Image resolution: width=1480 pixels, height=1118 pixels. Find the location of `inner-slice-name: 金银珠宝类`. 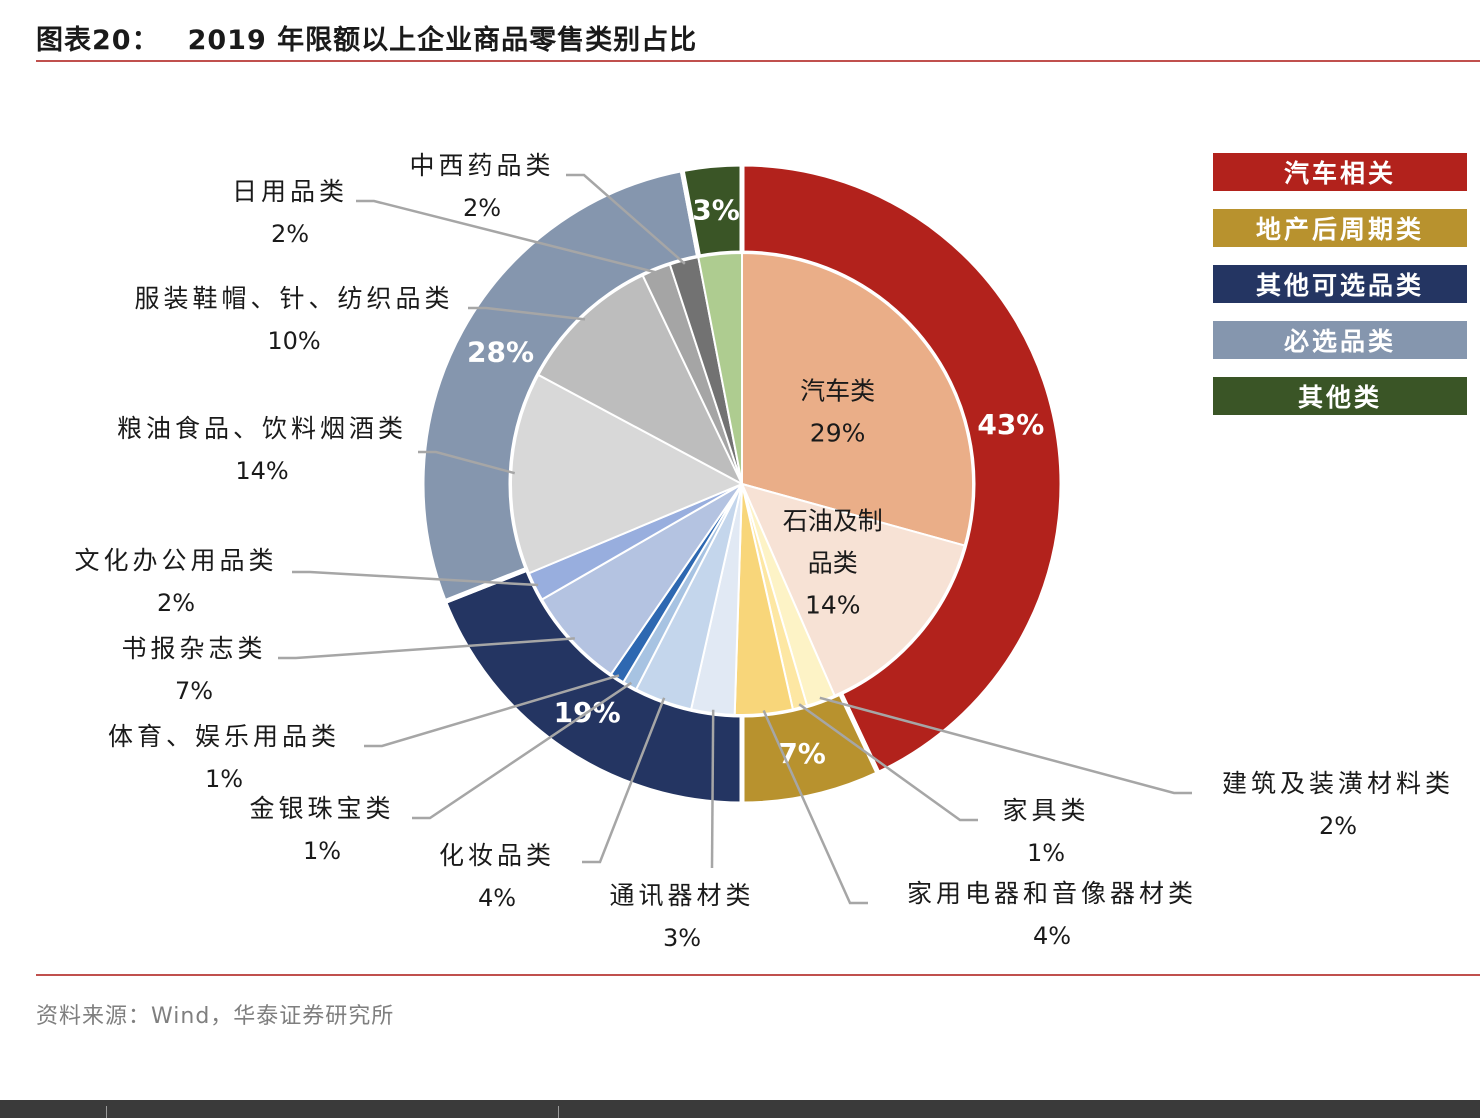

inner-slice-name: 金银珠宝类 is located at coordinates (321, 808).